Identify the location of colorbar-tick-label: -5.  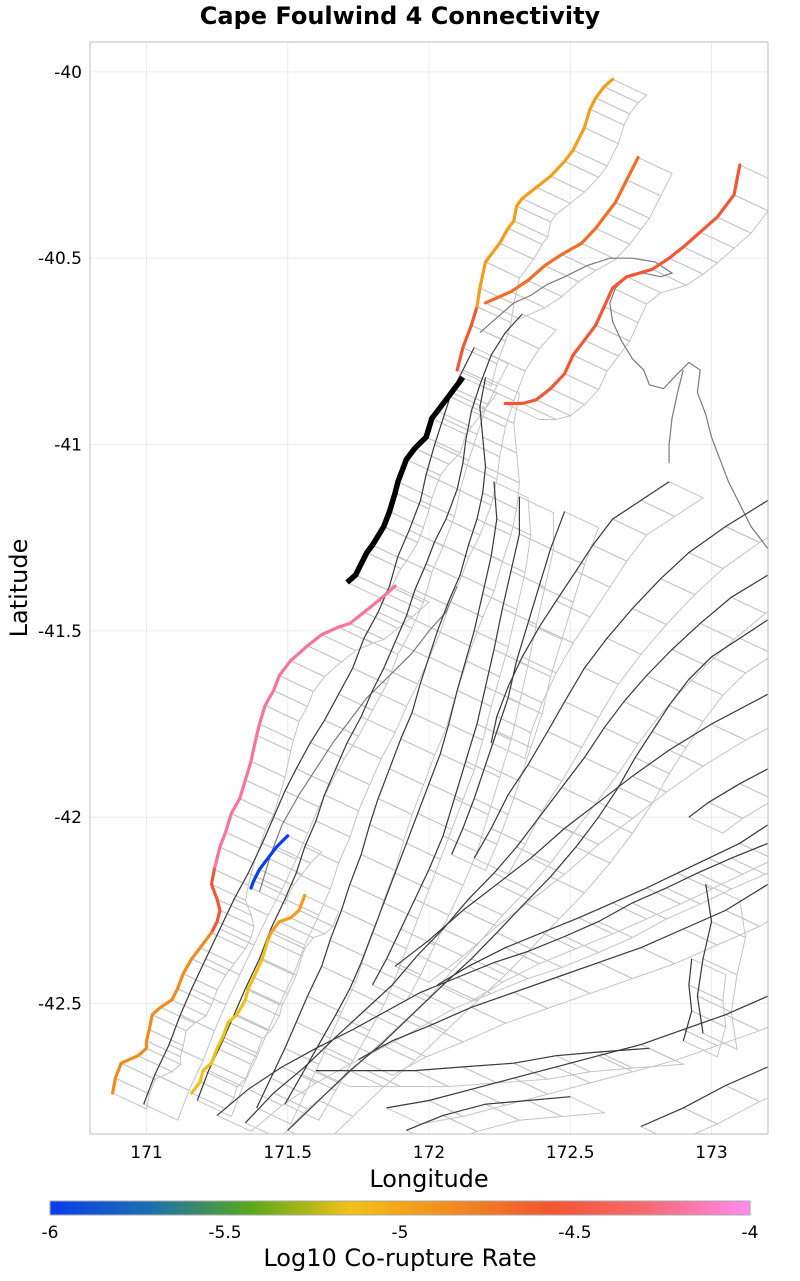
(400, 1233).